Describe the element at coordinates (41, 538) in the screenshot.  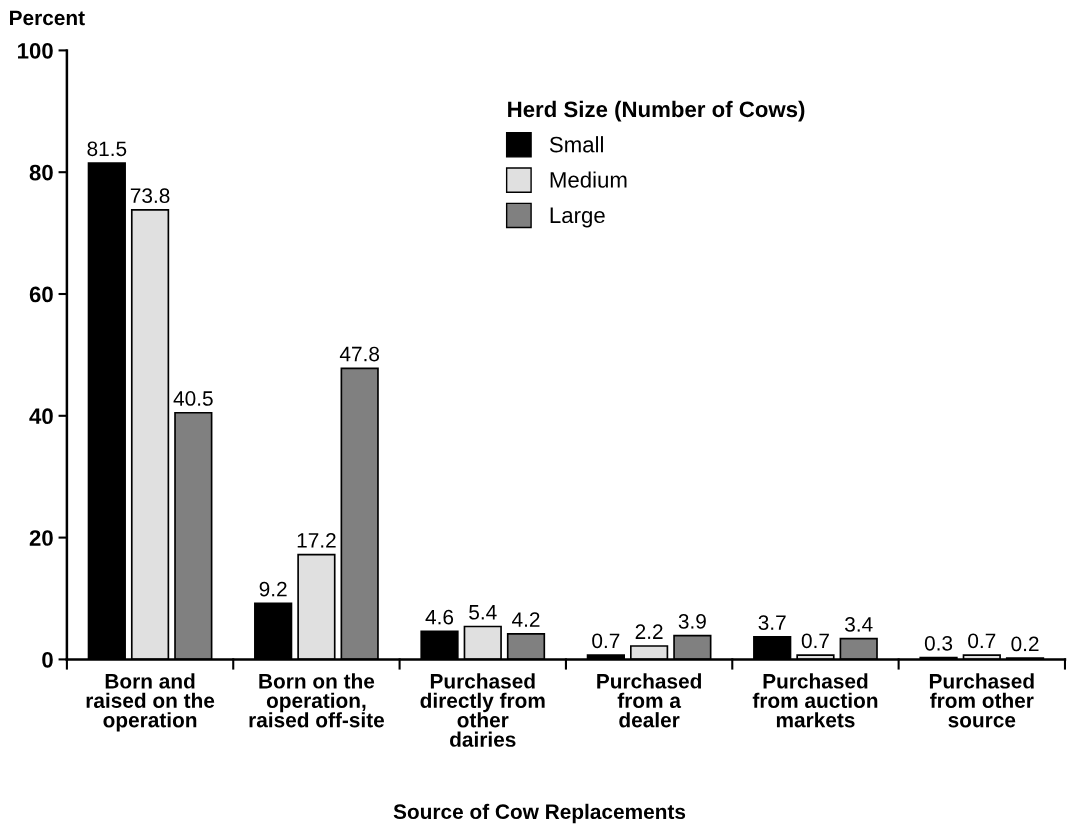
I see `y-tick-label: 20` at that location.